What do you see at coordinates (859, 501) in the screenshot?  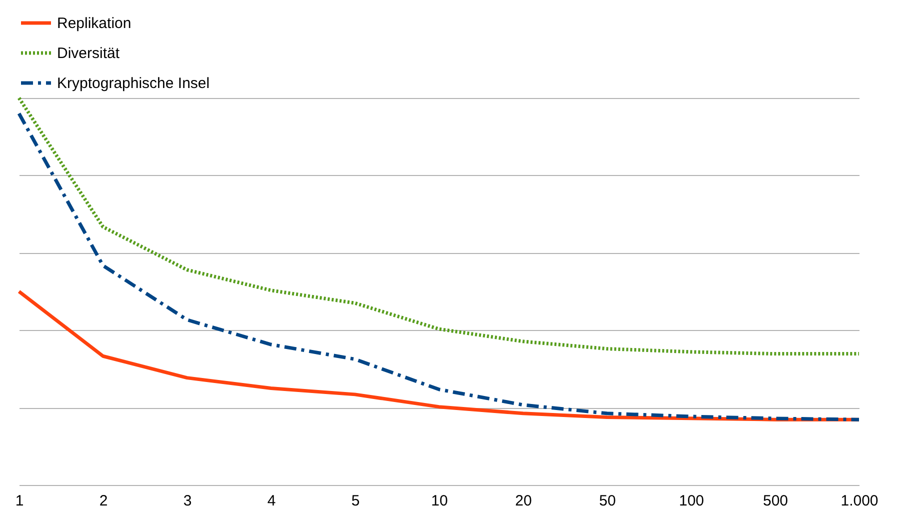 I see `x-tick-label: 1.000` at bounding box center [859, 501].